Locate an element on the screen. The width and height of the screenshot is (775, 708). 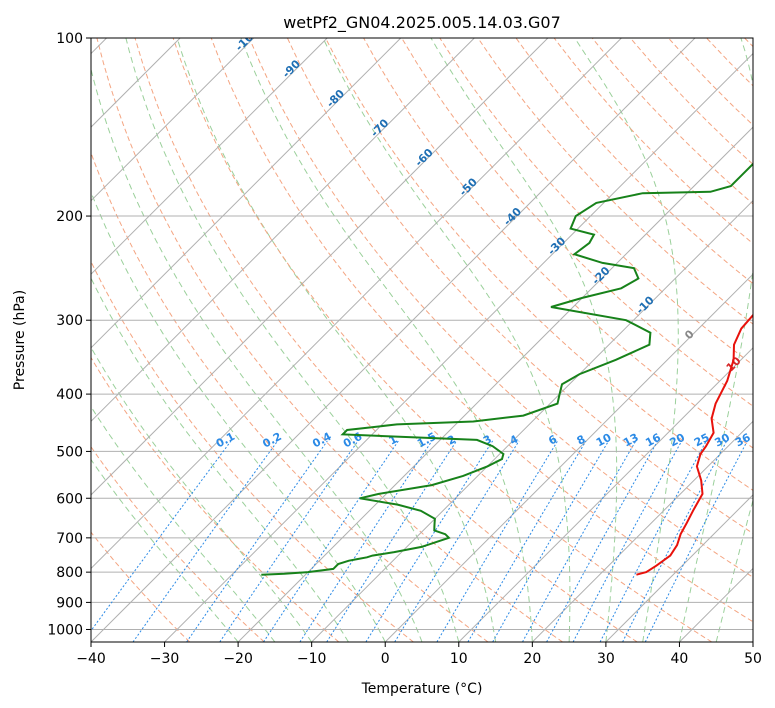
mixing-ratio-label: 0.2 is located at coordinates (271, 440).